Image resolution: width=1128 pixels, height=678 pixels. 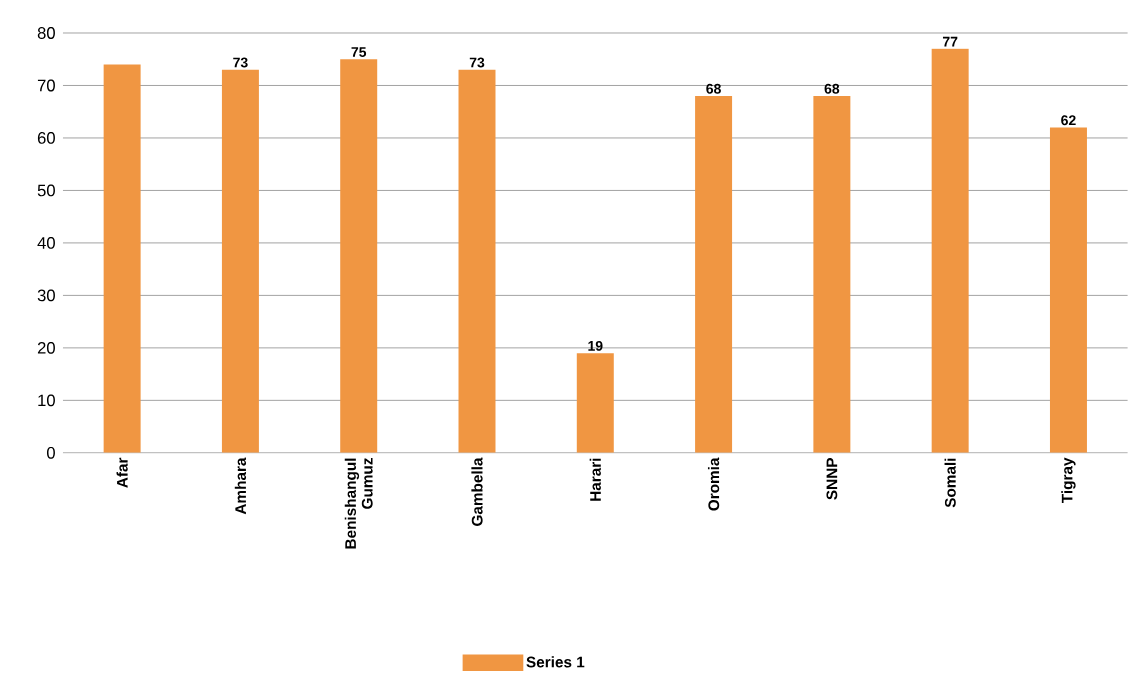 I want to click on x-tick-label: Benishangul Gumuz, so click(x=358, y=503).